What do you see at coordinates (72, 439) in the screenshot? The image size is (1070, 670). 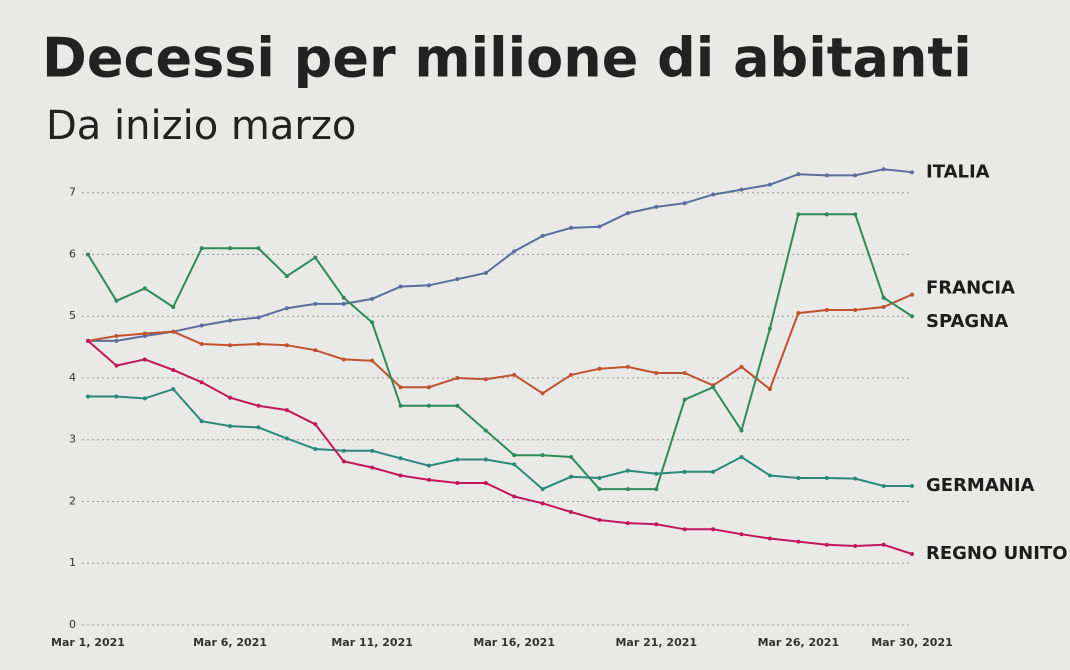 I see `y-tick-label: 3` at bounding box center [72, 439].